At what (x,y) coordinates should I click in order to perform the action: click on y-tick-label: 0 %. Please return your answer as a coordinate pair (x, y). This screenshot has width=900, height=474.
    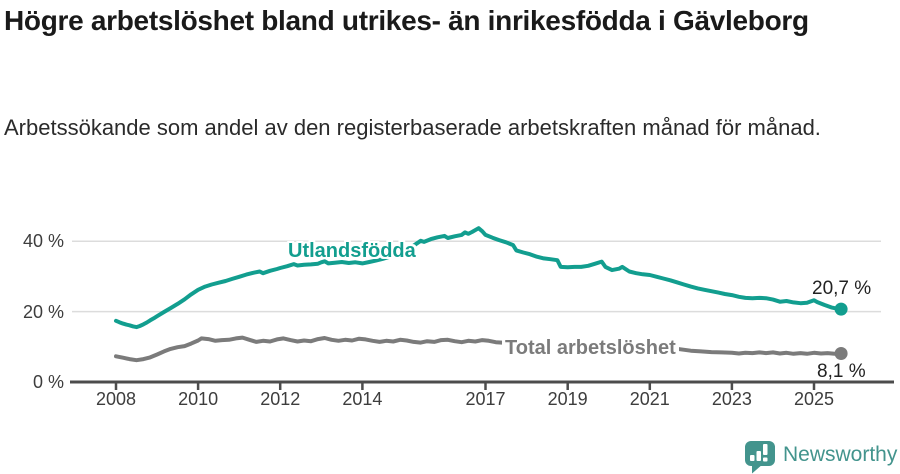
    Looking at the image, I should click on (48, 382).